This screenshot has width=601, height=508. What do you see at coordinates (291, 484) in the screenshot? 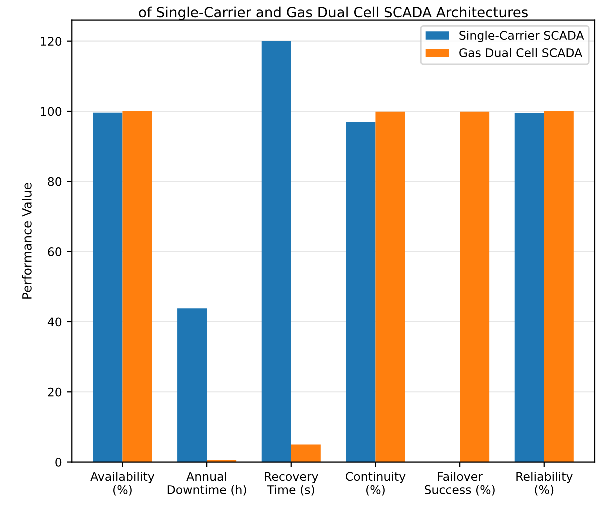
I see `x-tick-label: Recovery Time (s)` at bounding box center [291, 484].